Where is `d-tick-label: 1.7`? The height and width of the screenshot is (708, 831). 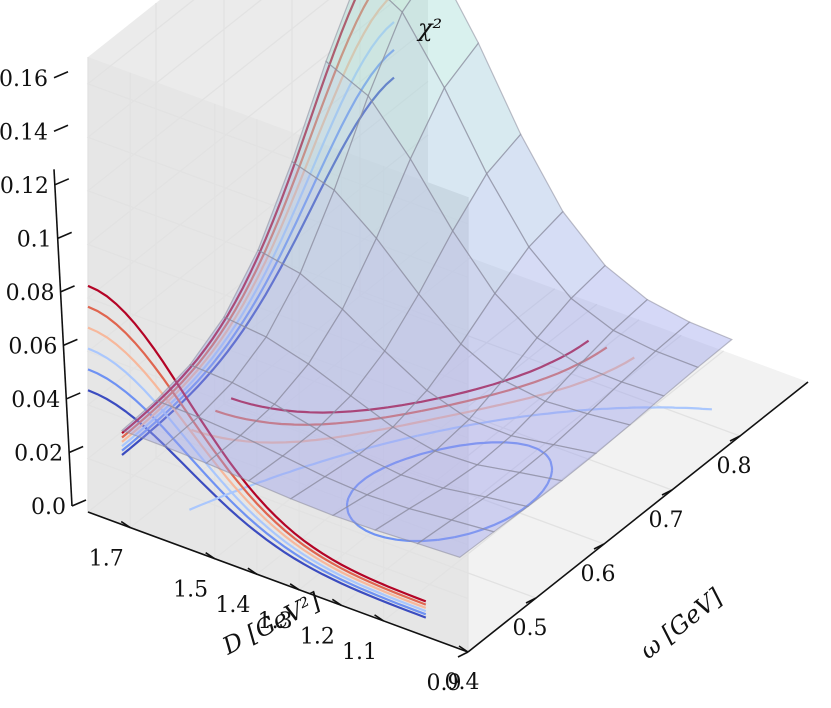 d-tick-label: 1.7 is located at coordinates (106, 559).